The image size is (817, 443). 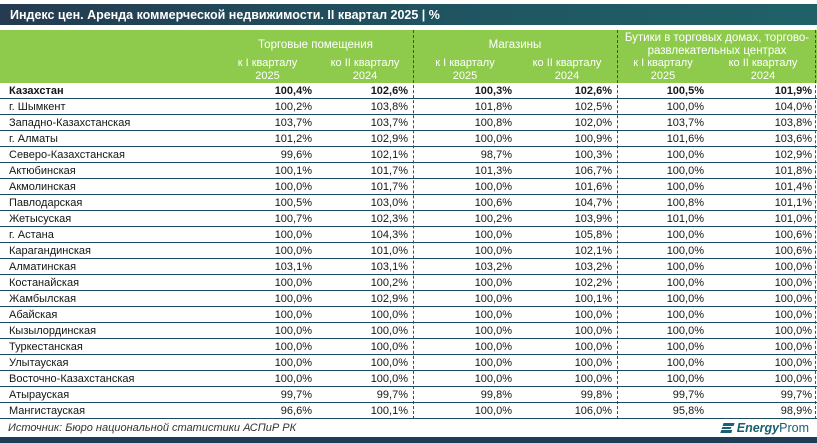 I want to click on subheader-year: 2024, so click(x=365, y=76).